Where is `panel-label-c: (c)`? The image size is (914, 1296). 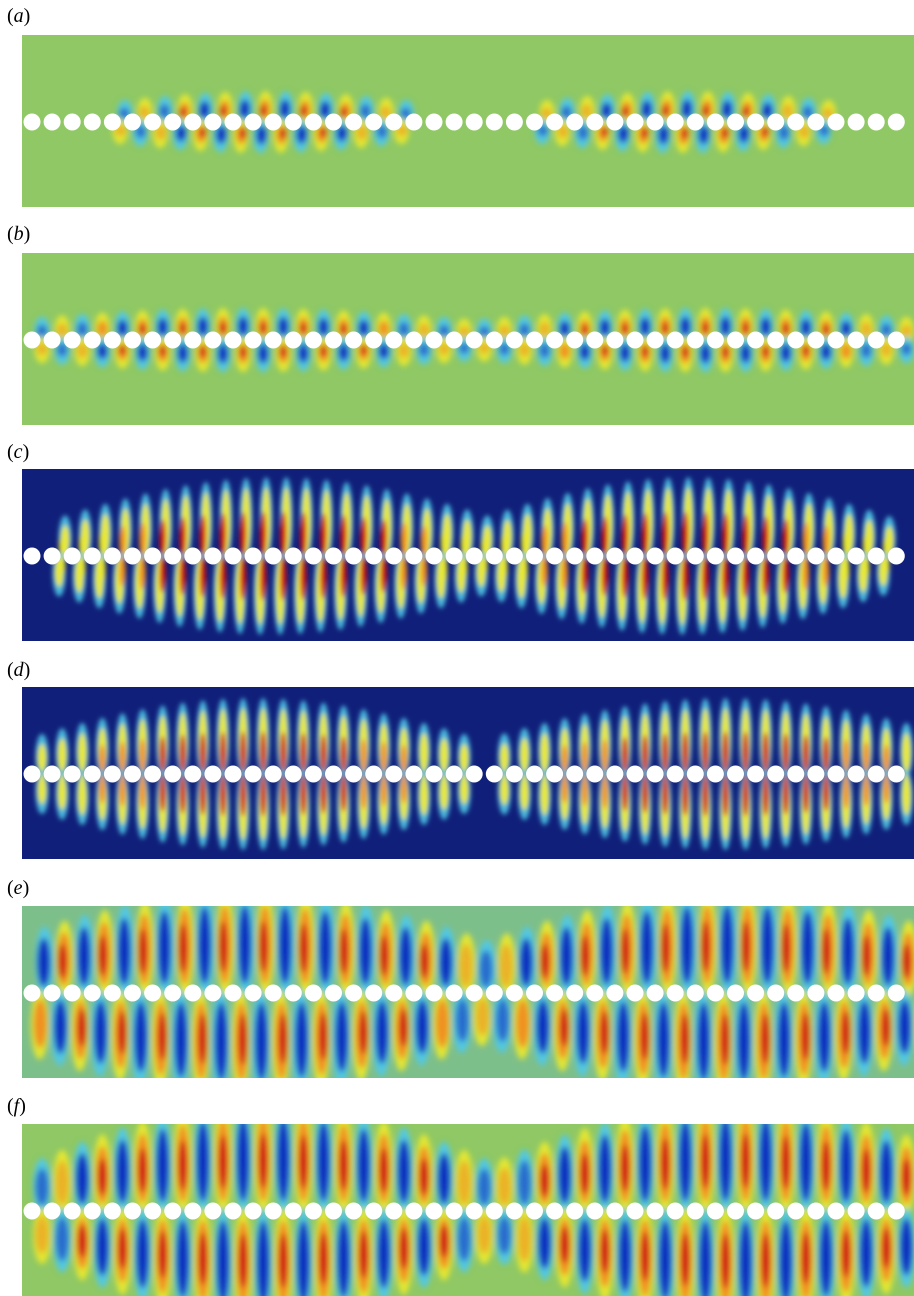
panel-label-c: (c) is located at coordinates (18, 452).